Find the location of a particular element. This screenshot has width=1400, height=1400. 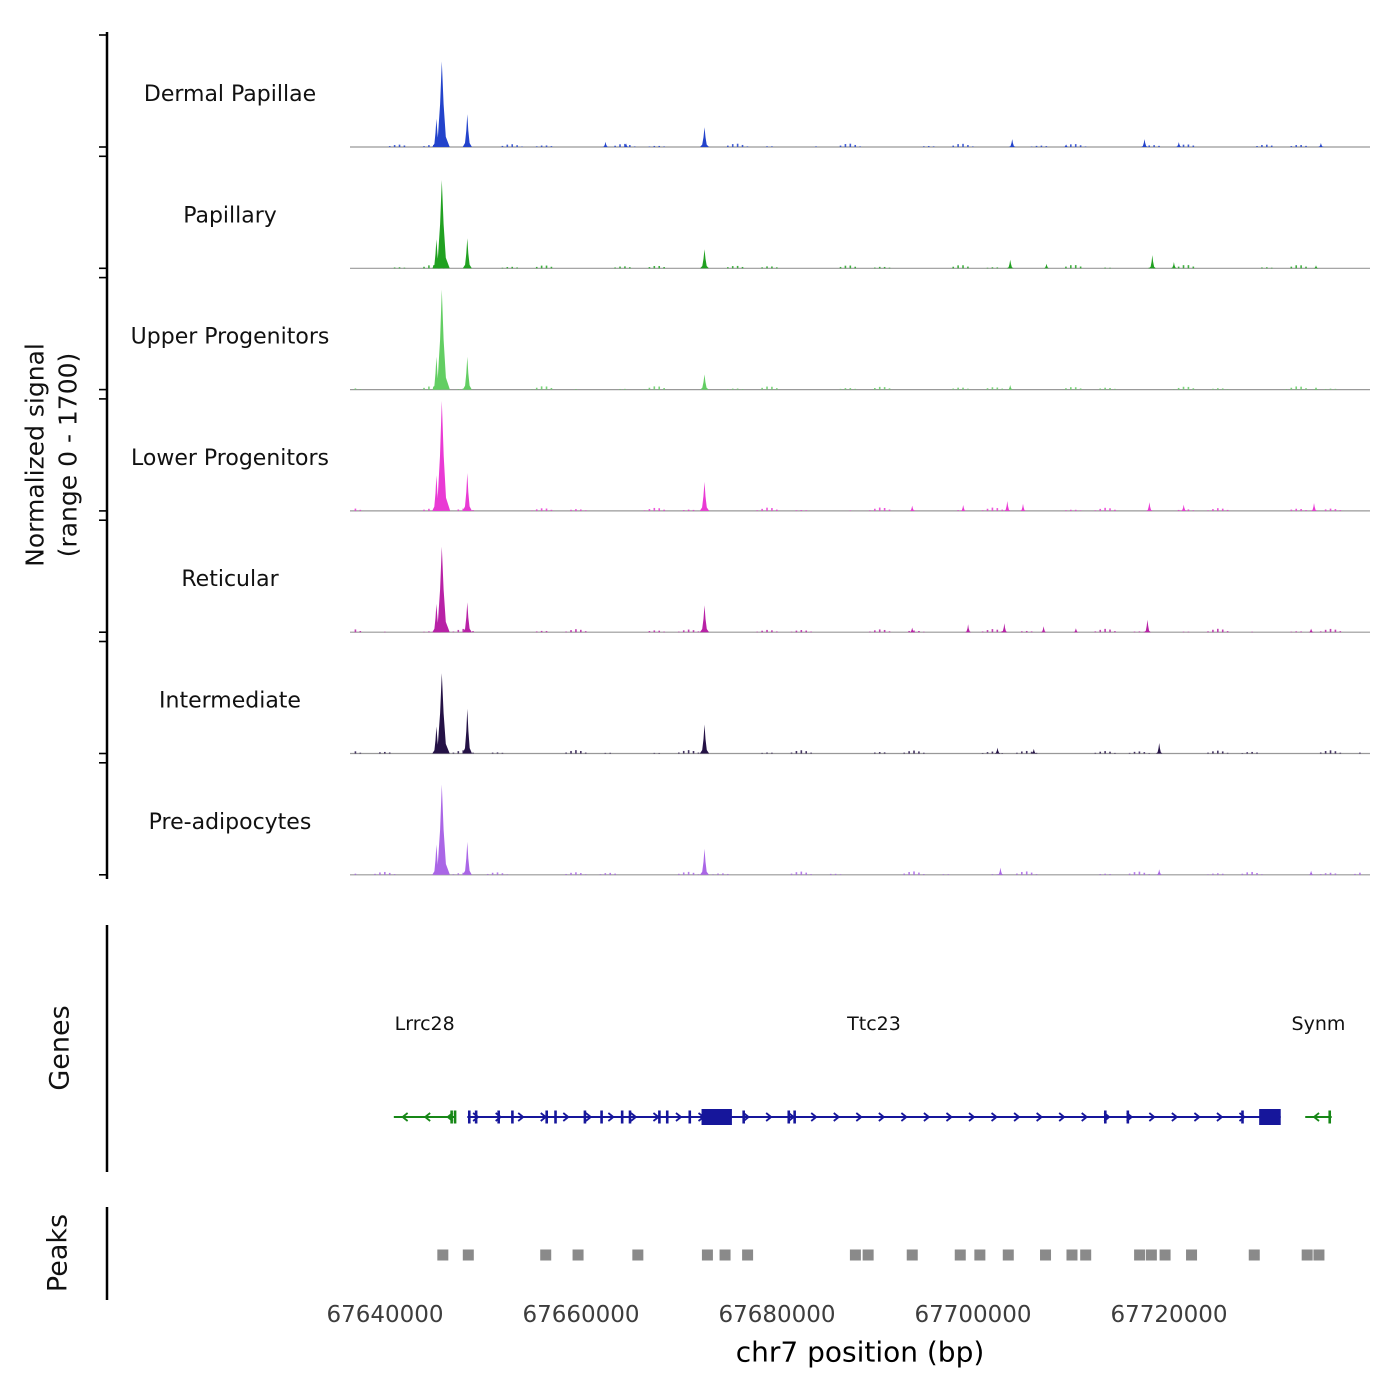

track-label: Lower Progenitors is located at coordinates (230, 458).